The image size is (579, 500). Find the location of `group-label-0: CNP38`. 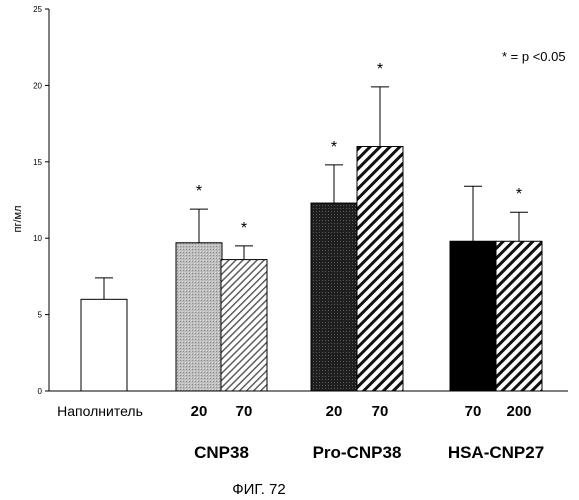

group-label-0: CNP38 is located at coordinates (221, 452).